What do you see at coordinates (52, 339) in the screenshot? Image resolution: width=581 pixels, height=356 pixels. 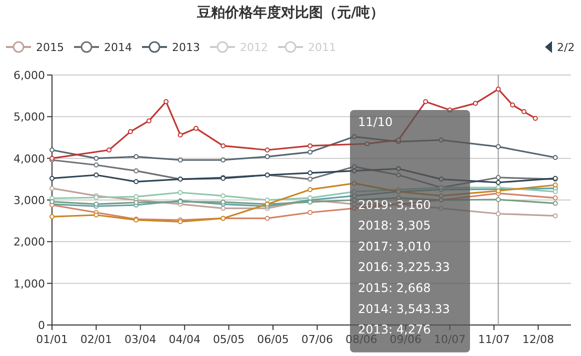 I see `x-tick-label: 01/01` at bounding box center [52, 339].